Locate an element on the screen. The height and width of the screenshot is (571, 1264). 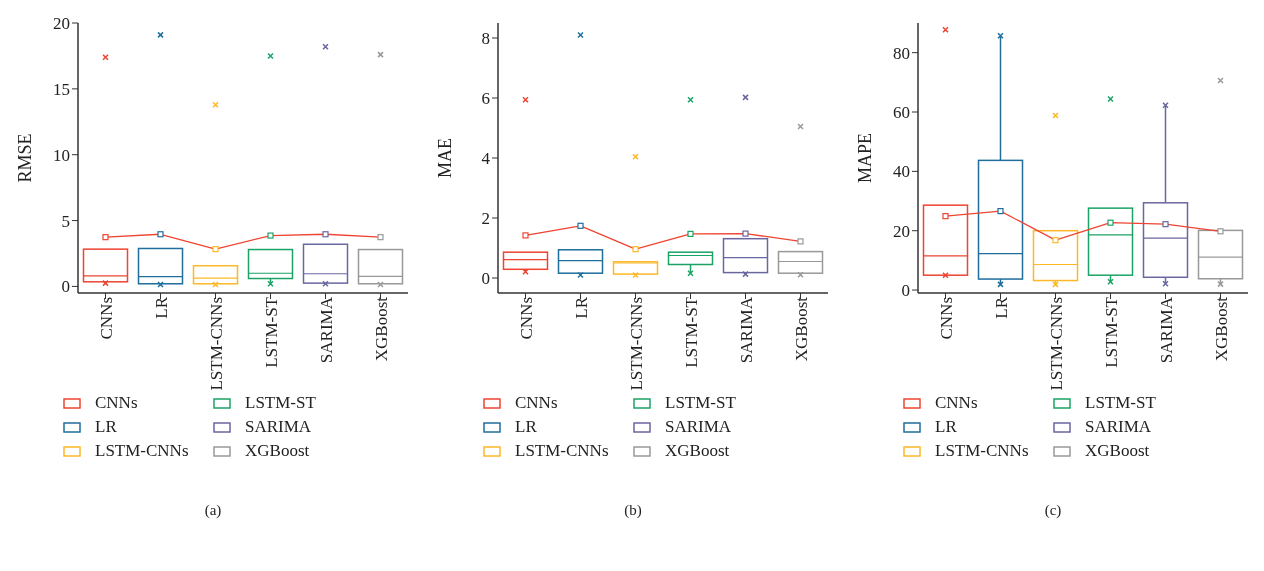
y-tick-label: 5 is located at coordinates (65, 221).